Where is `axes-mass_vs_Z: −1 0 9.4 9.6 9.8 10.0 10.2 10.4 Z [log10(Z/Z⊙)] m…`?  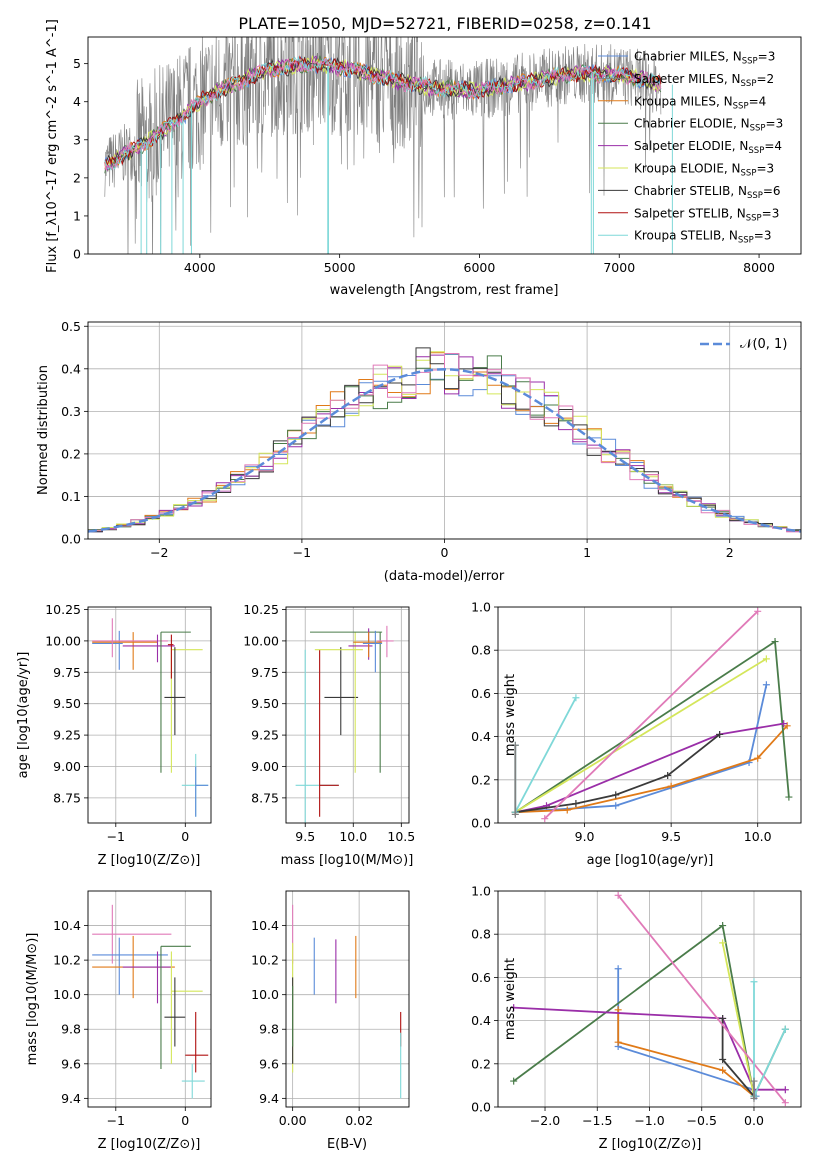
axes-mass_vs_Z: −1 0 9.4 9.6 9.8 10.0 10.2 10.4 Z [log10(Z/Z⊙)] m… is located at coordinates (118, 1021).